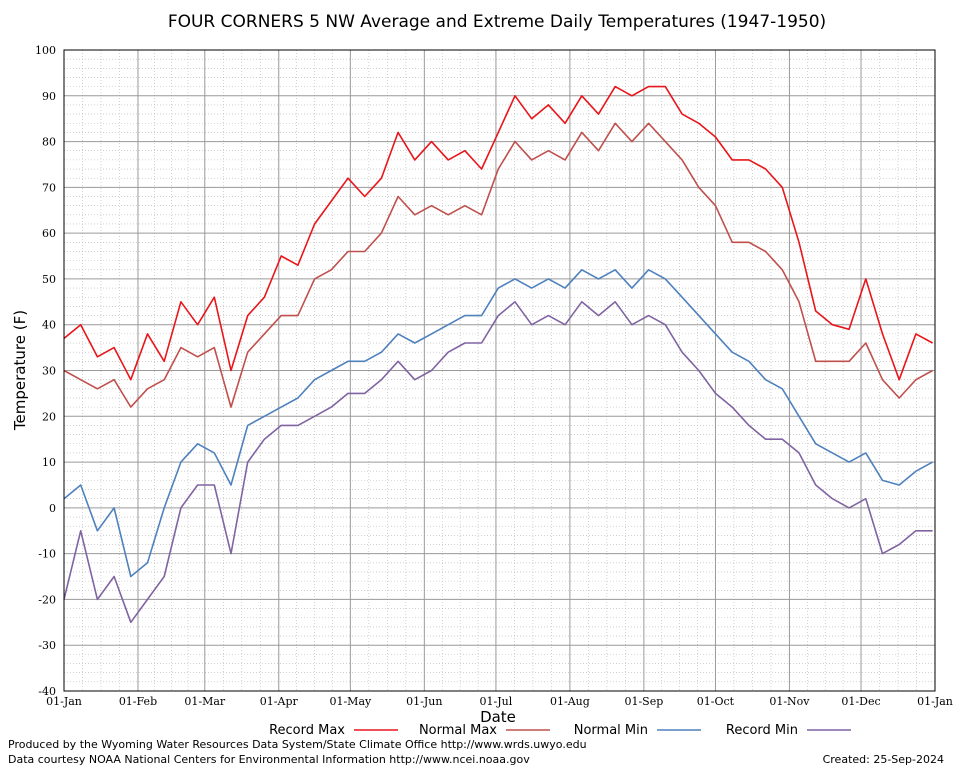 Image resolution: width=954 pixels, height=768 pixels. Describe the element at coordinates (47, 554) in the screenshot. I see `y-tick-label: -10` at that location.